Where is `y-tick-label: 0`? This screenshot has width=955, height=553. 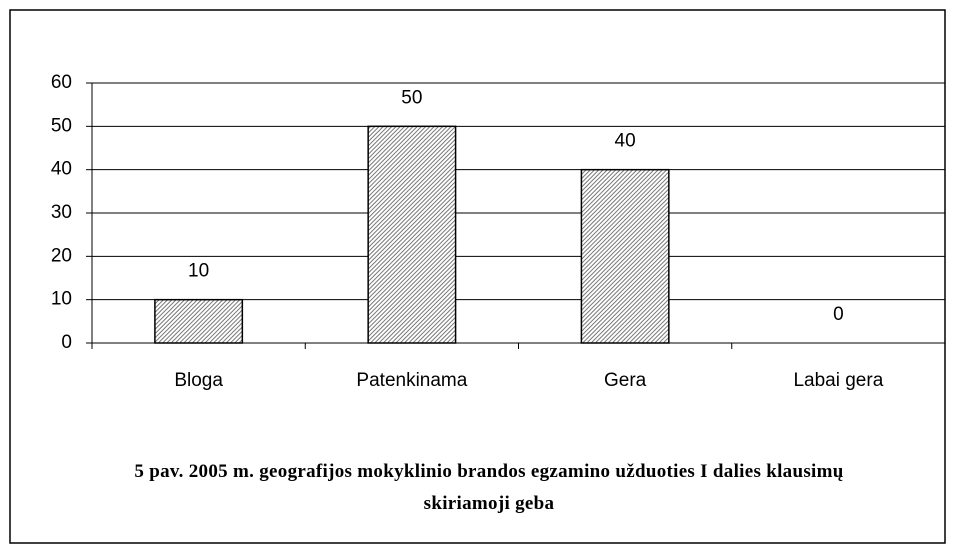
y-tick-label: 0 is located at coordinates (66, 342).